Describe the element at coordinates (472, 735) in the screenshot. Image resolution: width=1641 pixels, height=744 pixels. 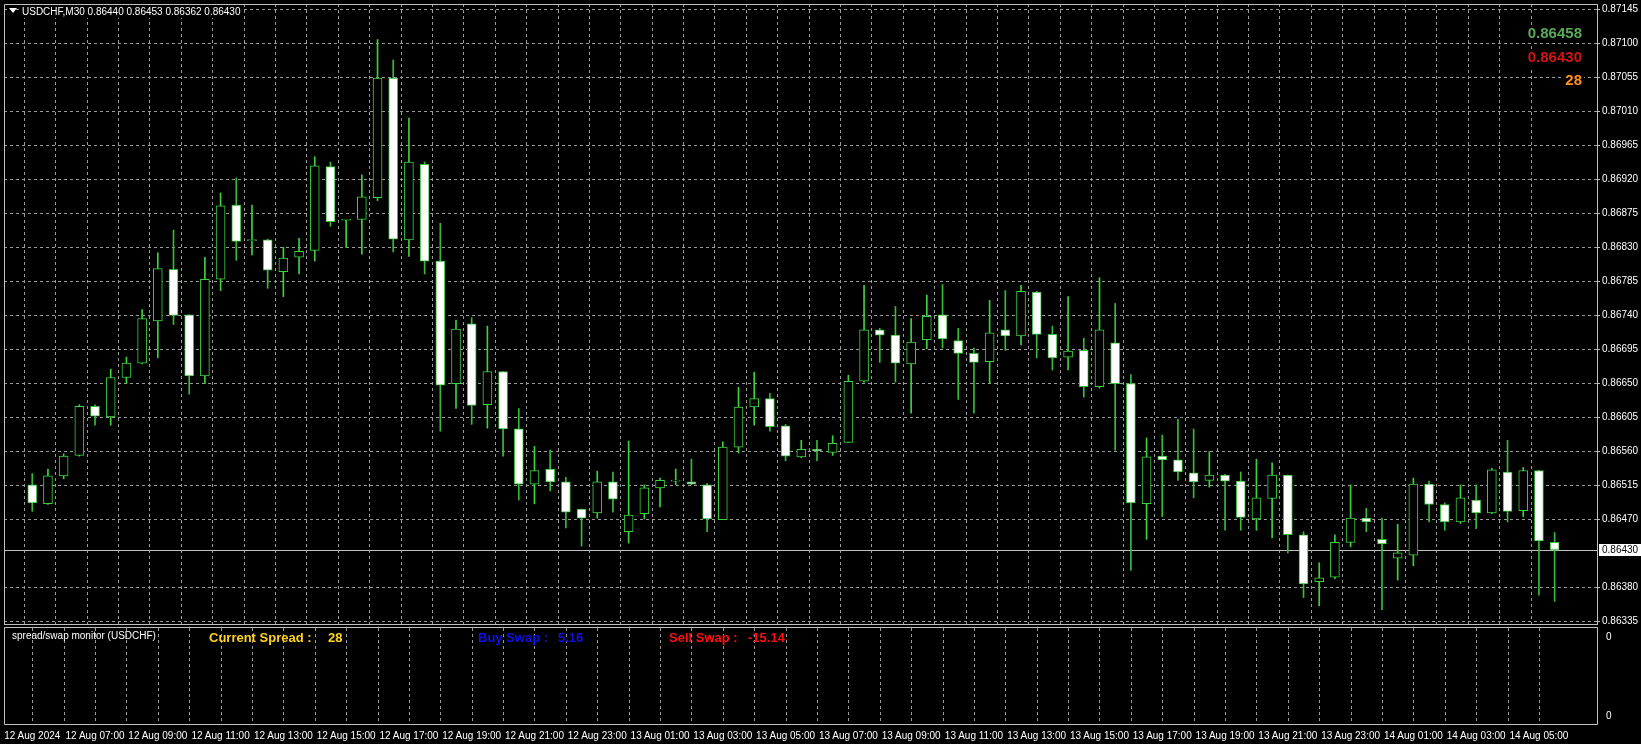
I see `x-tick-label: 12 Aug 19:00` at that location.